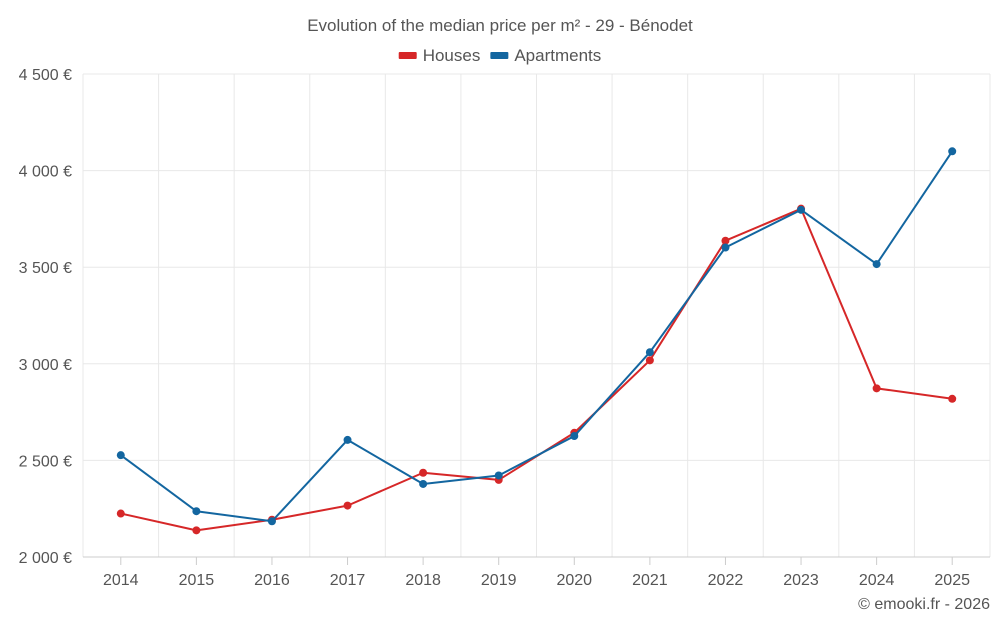  What do you see at coordinates (877, 580) in the screenshot?
I see `x-tick-label: 2024` at bounding box center [877, 580].